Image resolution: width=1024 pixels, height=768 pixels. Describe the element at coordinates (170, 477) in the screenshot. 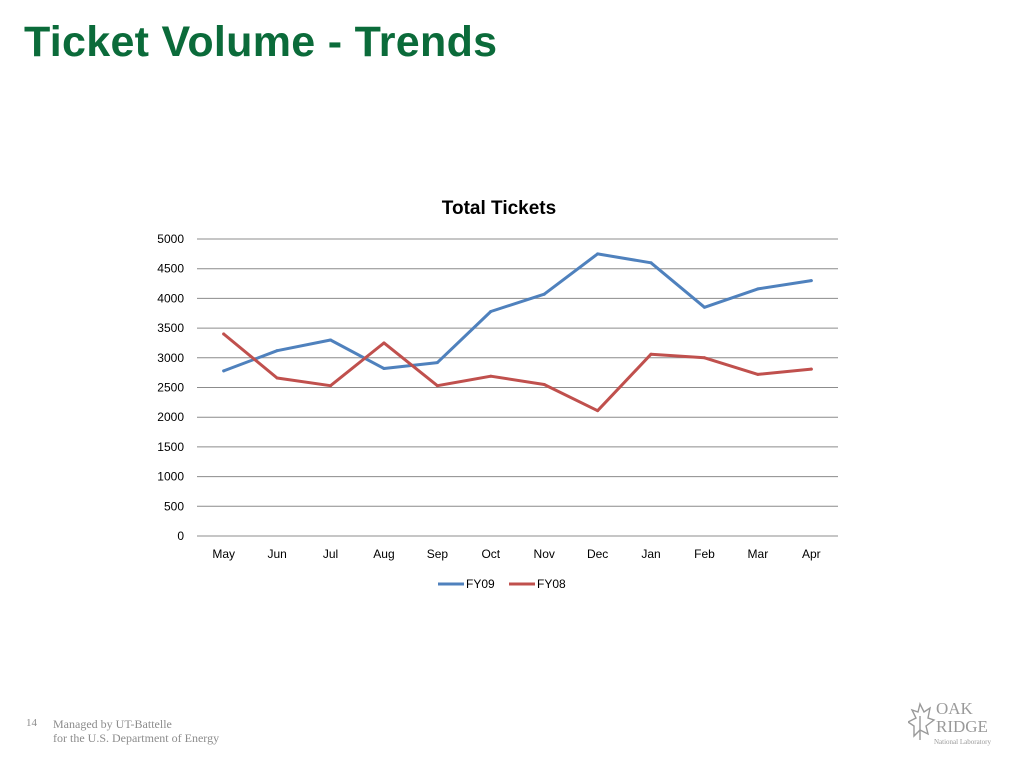

I see `y-tick-label: 1000` at that location.